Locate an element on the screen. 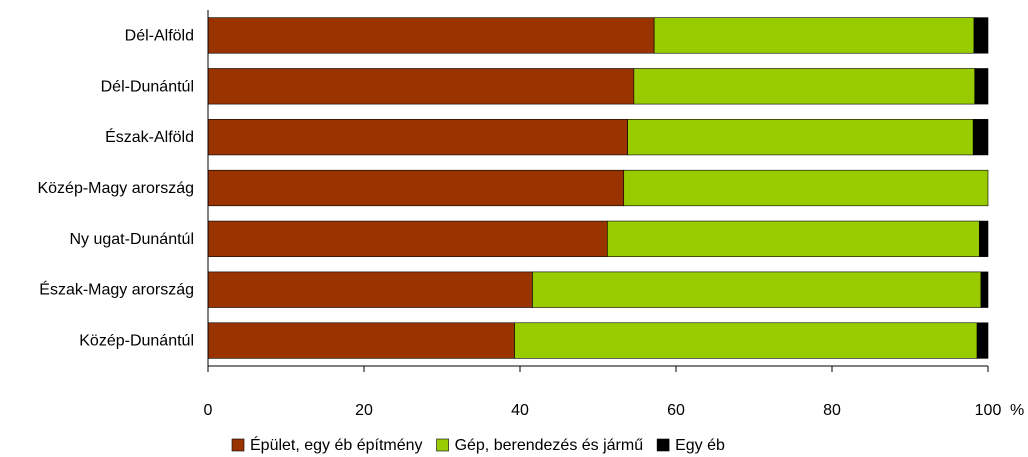 The width and height of the screenshot is (1028, 457). x-tick-label: 40 is located at coordinates (520, 410).